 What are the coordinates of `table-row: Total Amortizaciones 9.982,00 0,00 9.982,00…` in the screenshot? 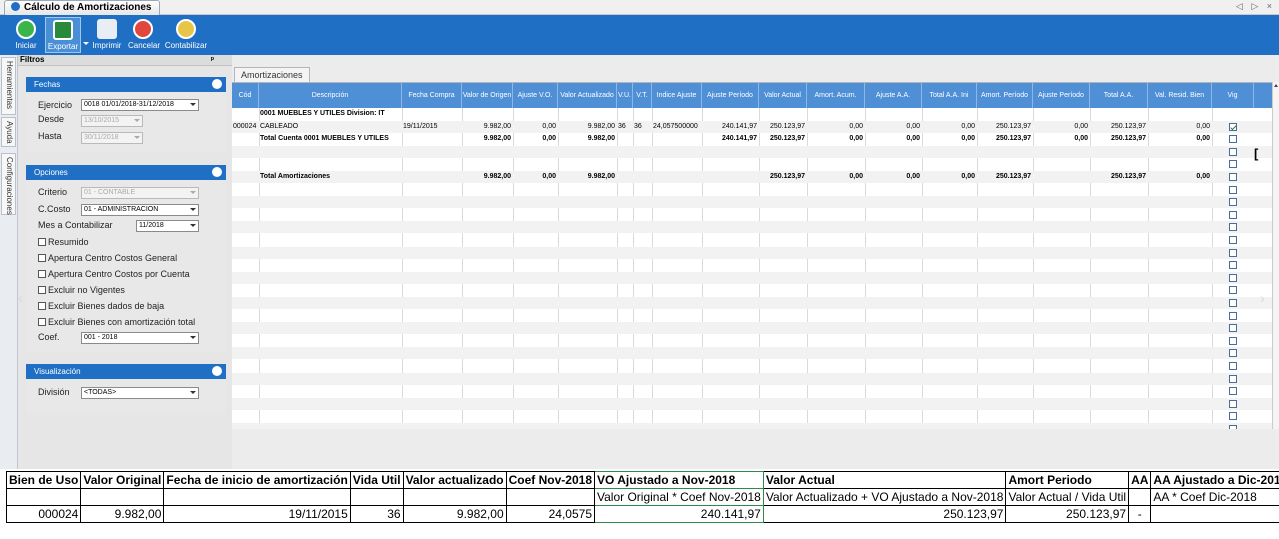 It's located at (752, 177).